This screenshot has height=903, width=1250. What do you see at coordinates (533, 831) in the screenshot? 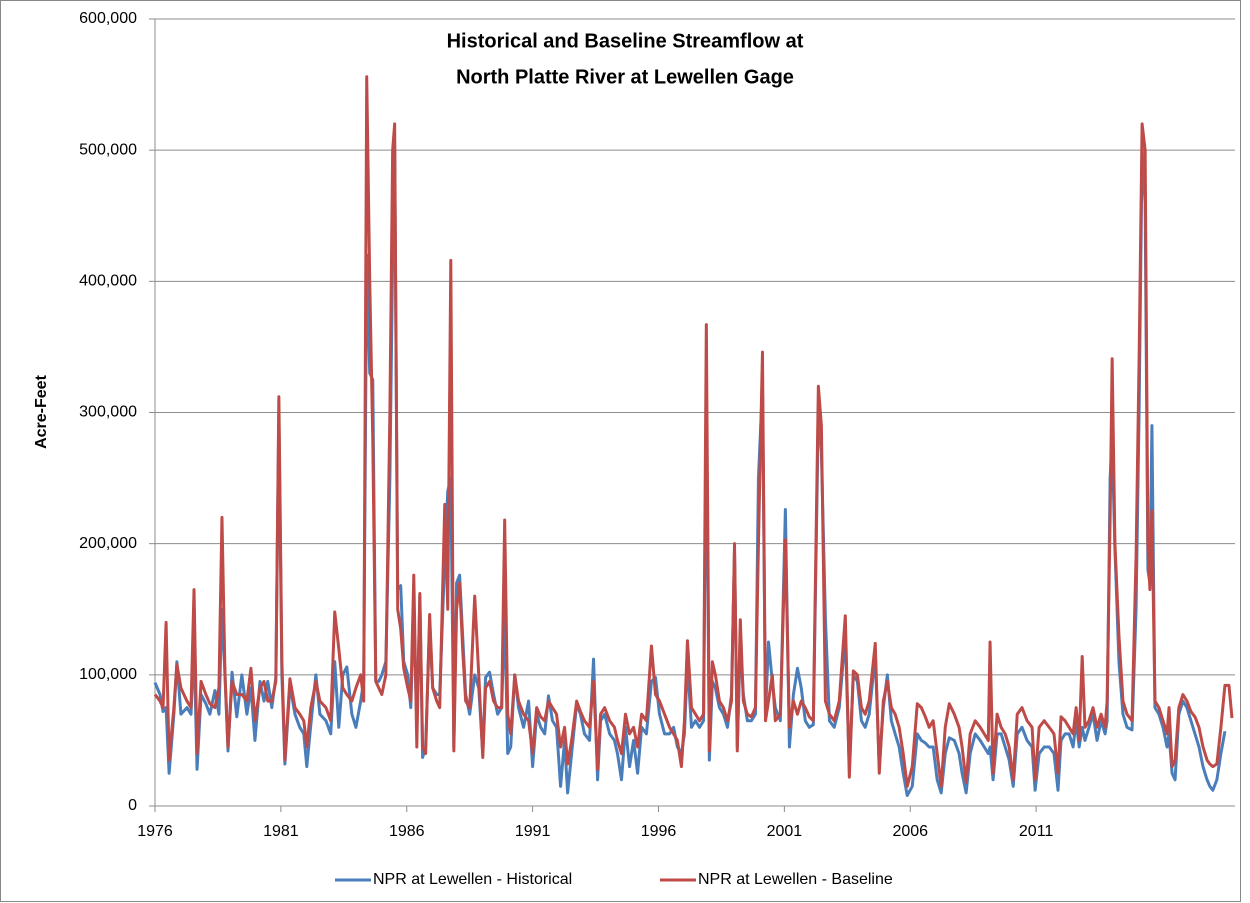
I see `x-tick-label: 1991` at bounding box center [533, 831].